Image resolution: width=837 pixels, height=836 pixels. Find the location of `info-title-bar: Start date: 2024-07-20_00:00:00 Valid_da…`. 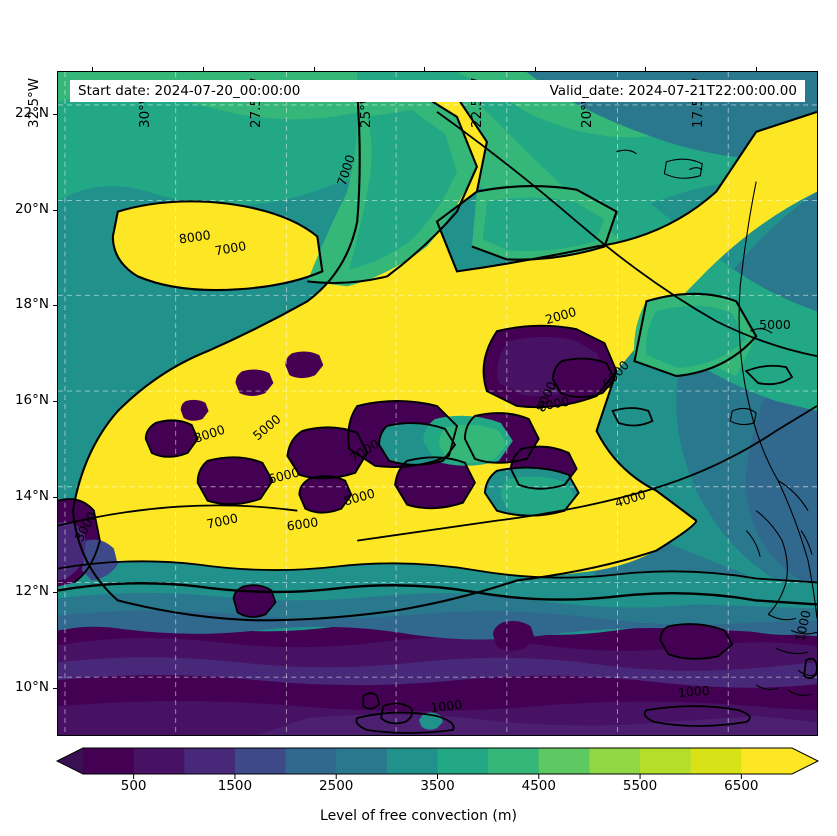

info-title-bar: Start date: 2024-07-20_00:00:00 Valid_da… is located at coordinates (437, 91).